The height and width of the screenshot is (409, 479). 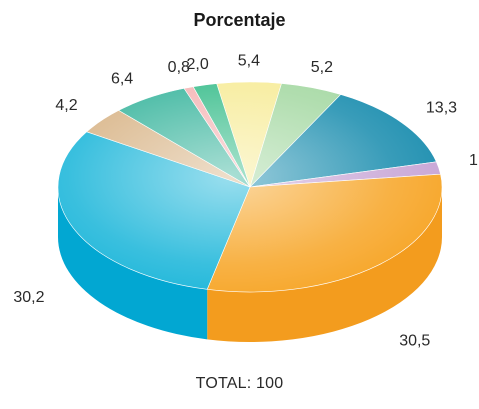 What do you see at coordinates (414, 341) in the screenshot?
I see `slice-label-4: 30,5` at bounding box center [414, 341].